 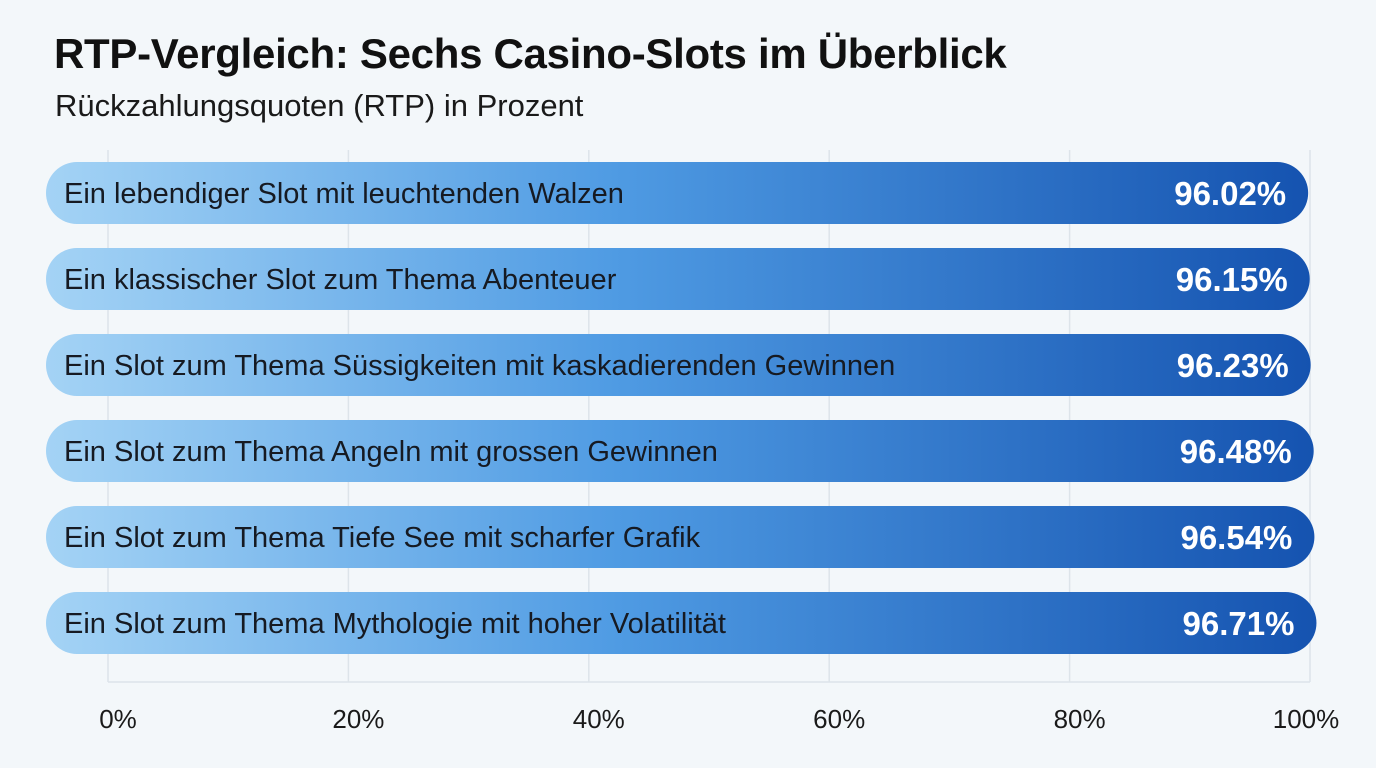 What do you see at coordinates (1230, 193) in the screenshot?
I see `bar-value-label: 96.02%` at bounding box center [1230, 193].